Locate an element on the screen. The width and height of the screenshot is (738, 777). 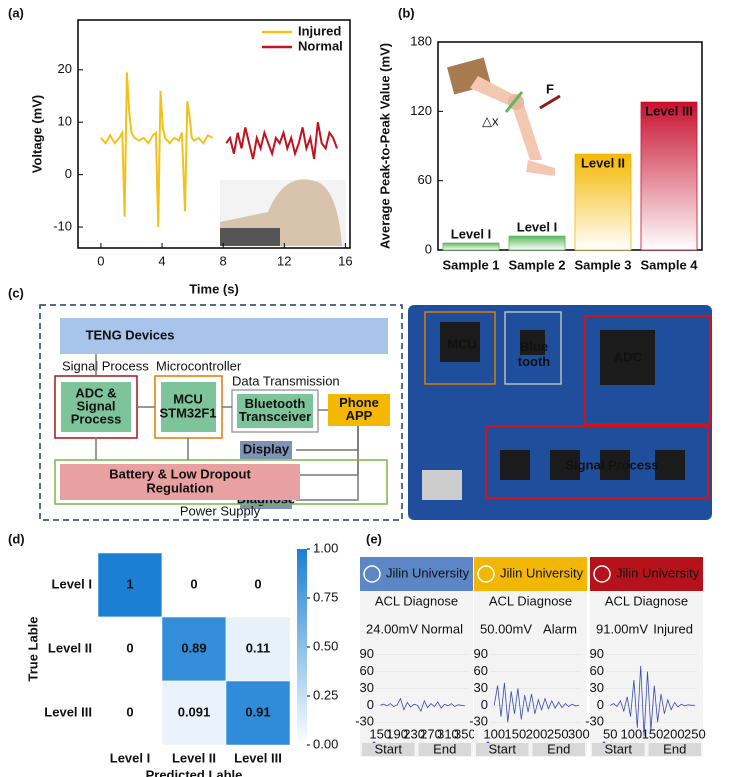
group-label: Power Supply is located at coordinates (220, 510).